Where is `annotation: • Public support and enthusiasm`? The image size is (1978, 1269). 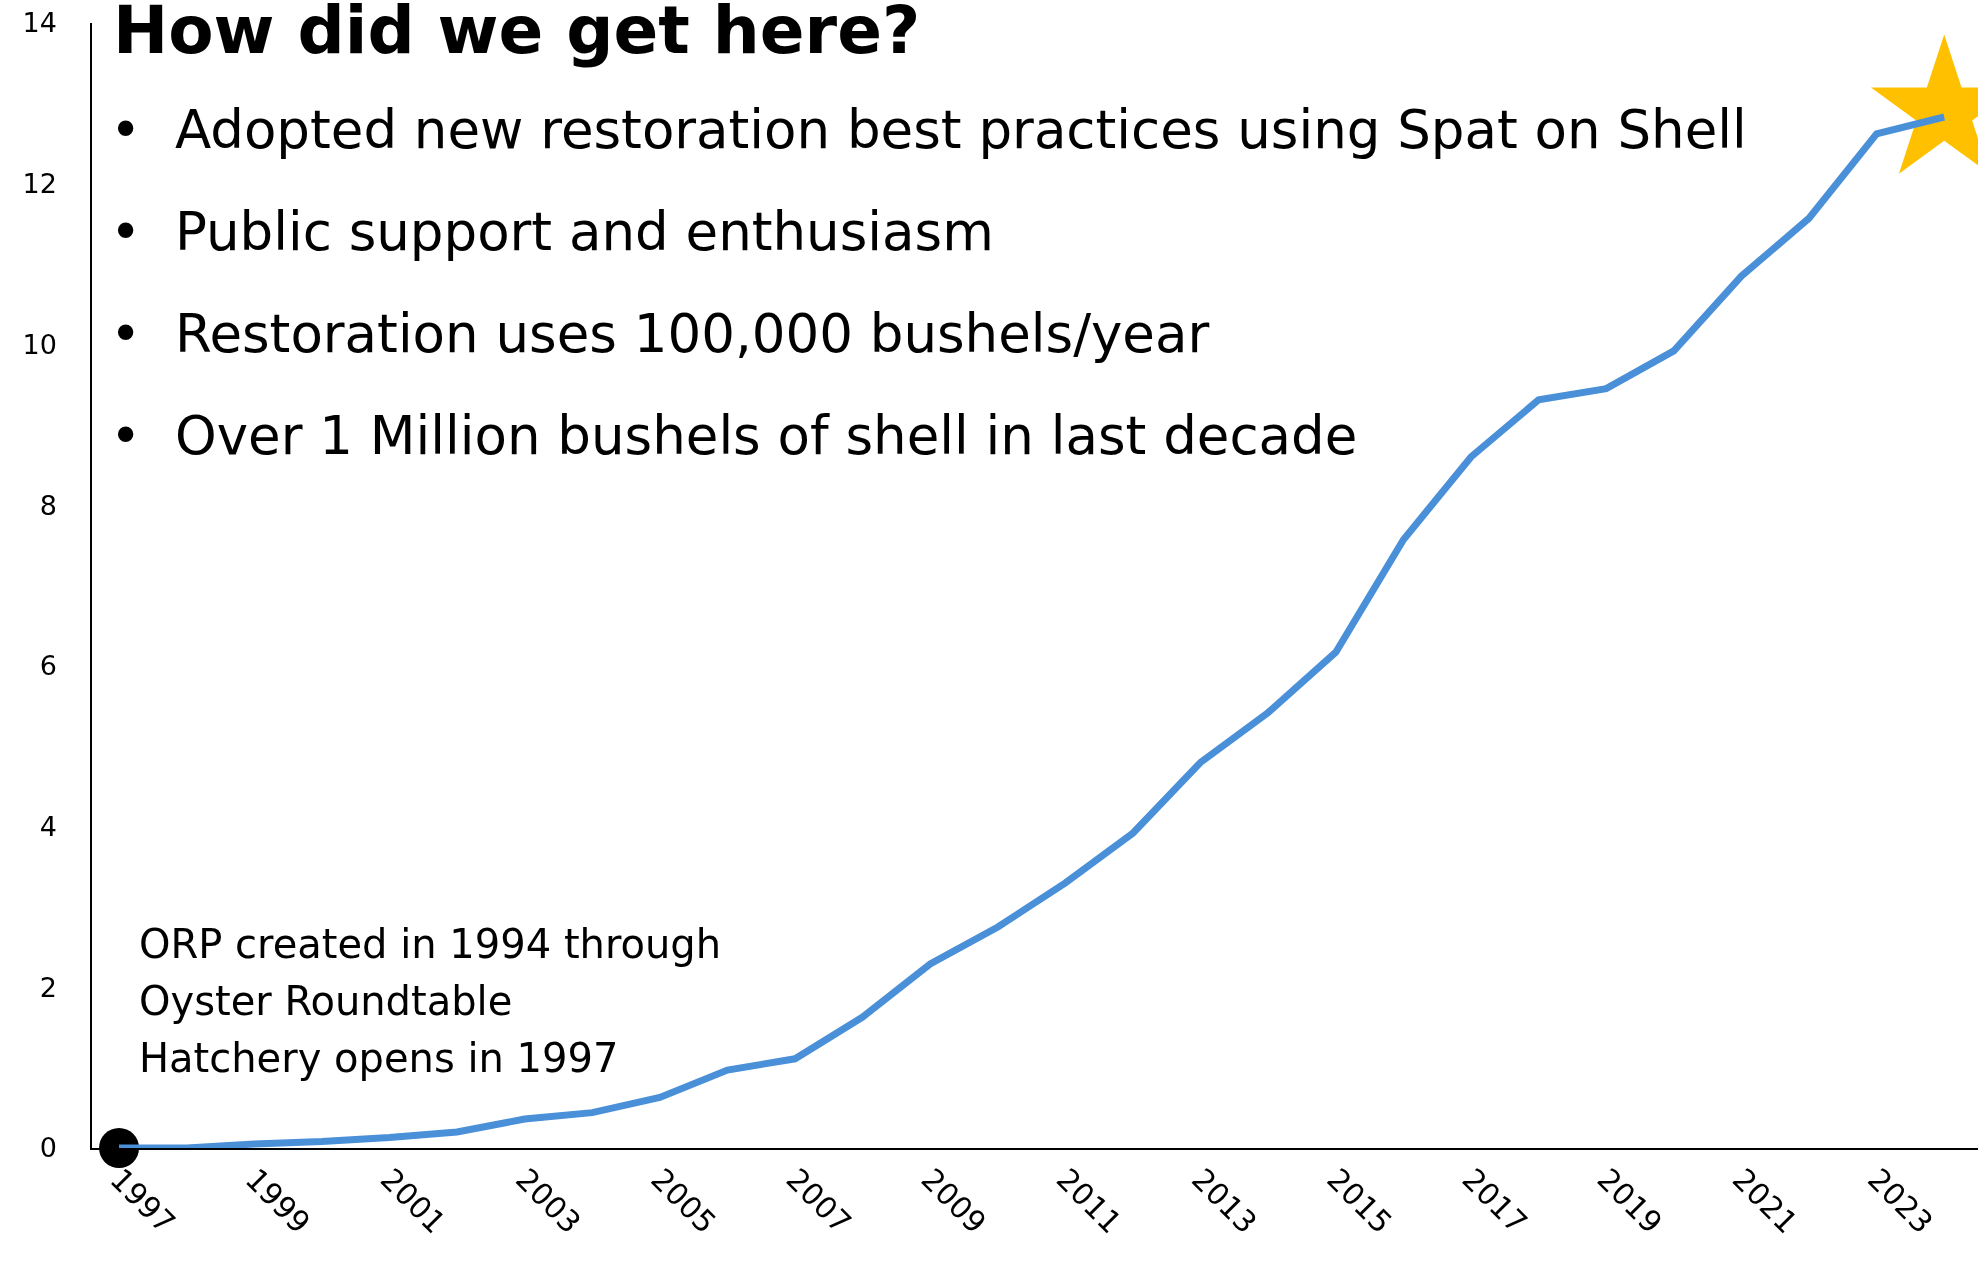 annotation: • Public support and enthusiasm is located at coordinates (552, 232).